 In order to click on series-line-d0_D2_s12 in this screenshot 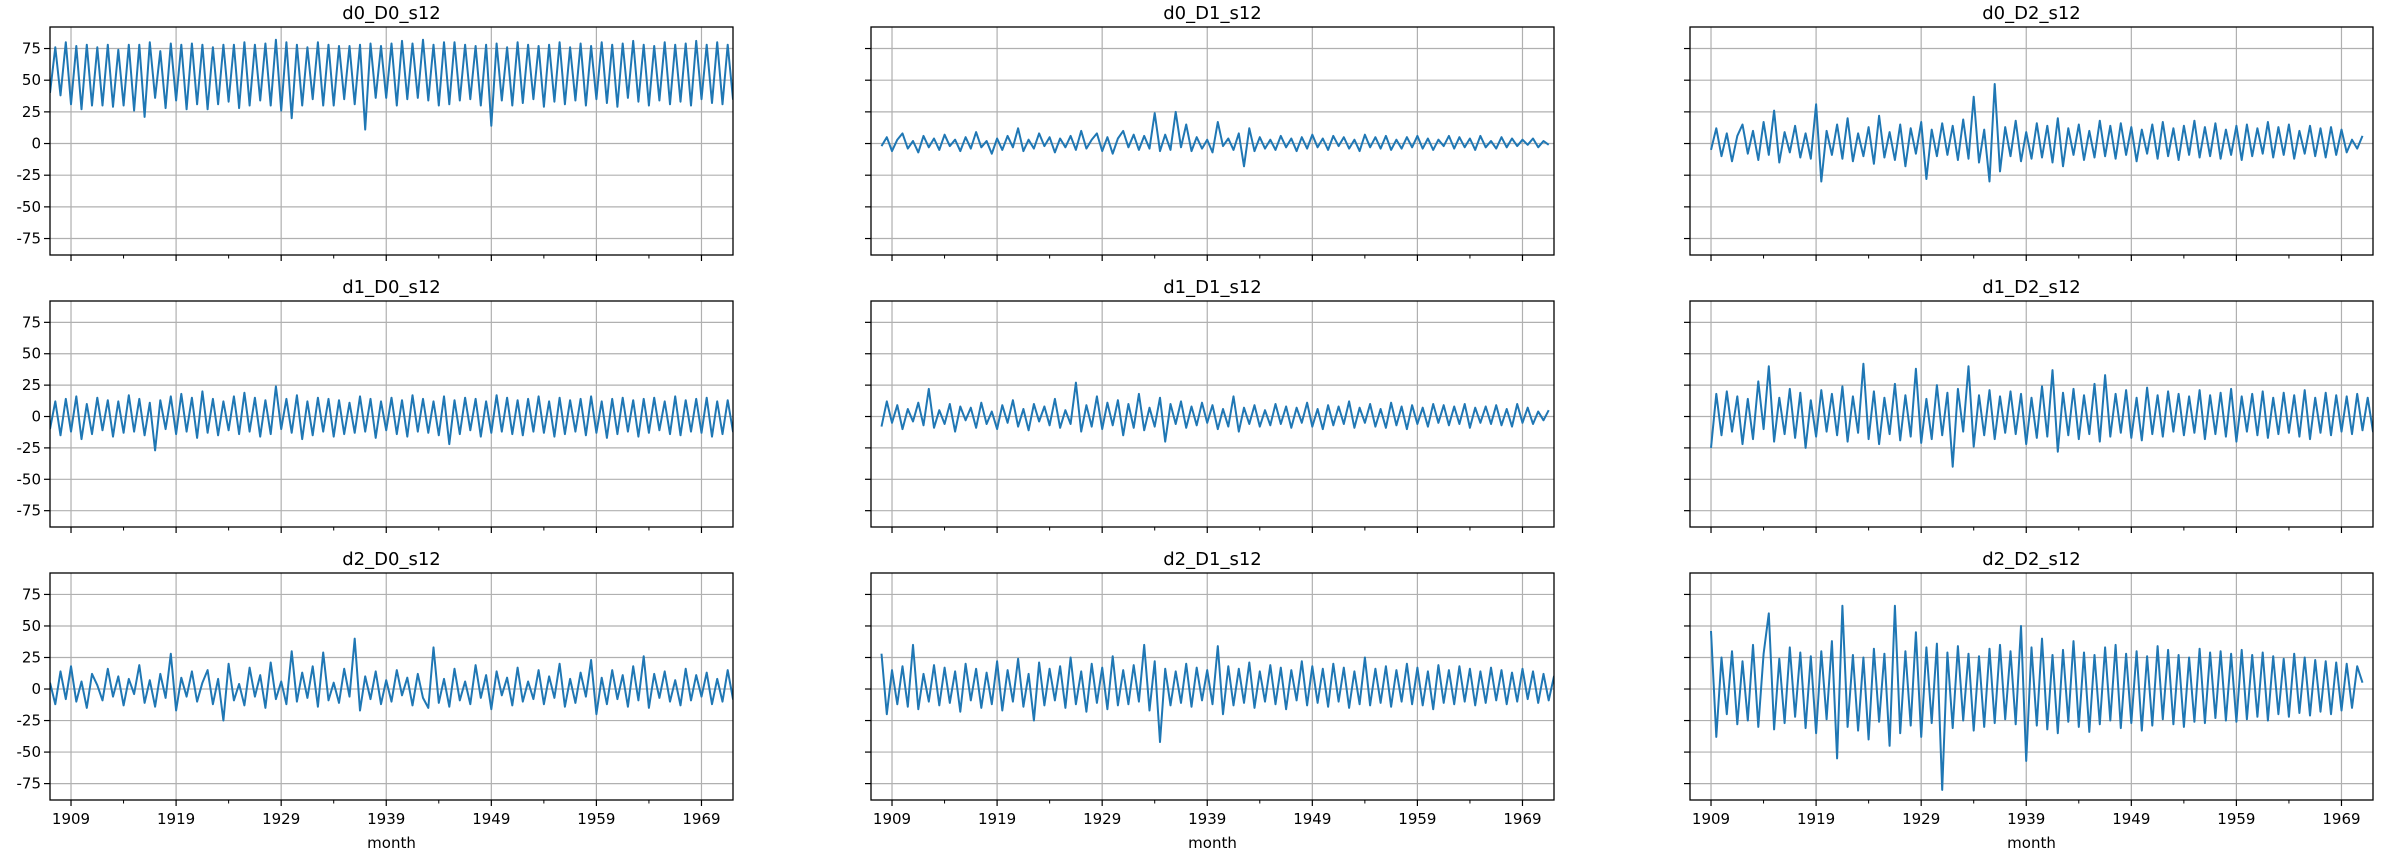, I will do `click(2037, 133)`.